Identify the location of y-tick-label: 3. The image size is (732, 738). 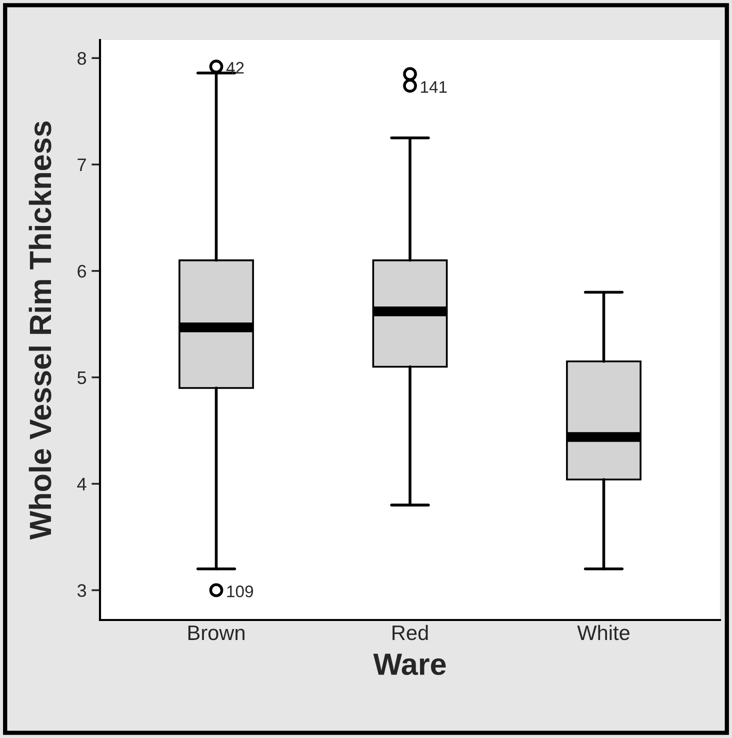
(81, 590).